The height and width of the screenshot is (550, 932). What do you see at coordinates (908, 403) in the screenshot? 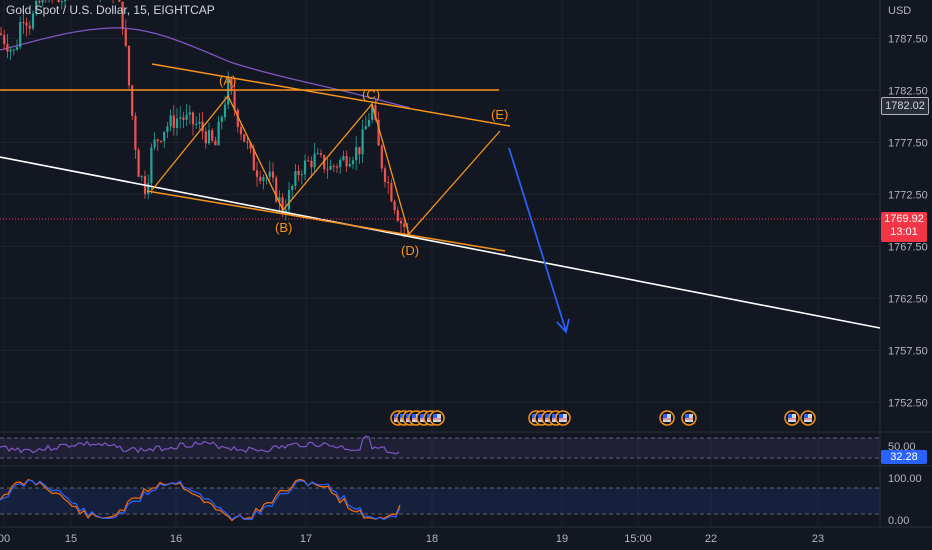
I see `price-axis-tick: 1752.50` at bounding box center [908, 403].